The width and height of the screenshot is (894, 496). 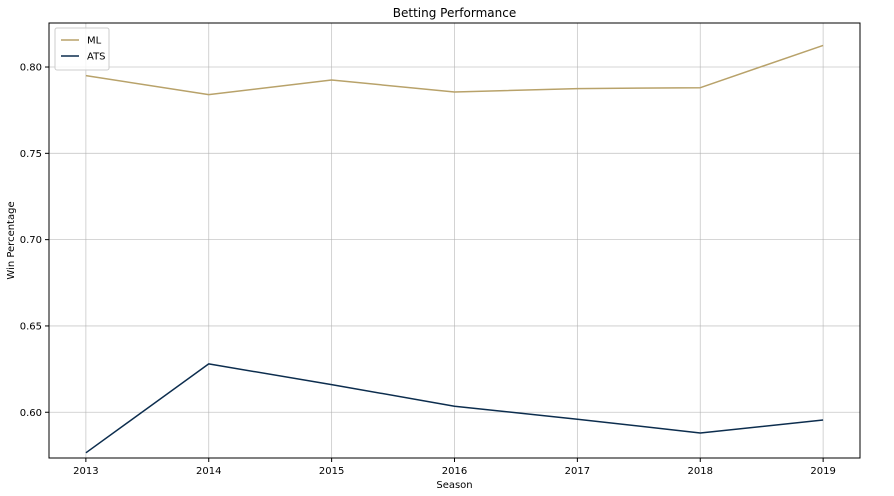 What do you see at coordinates (96, 57) in the screenshot?
I see `legend-label-ats: ATS` at bounding box center [96, 57].